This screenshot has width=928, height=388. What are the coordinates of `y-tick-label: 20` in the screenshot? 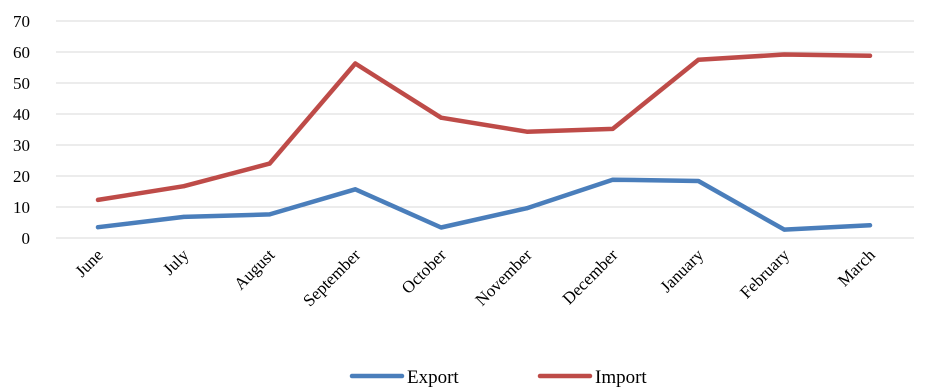 It's located at (21, 176).